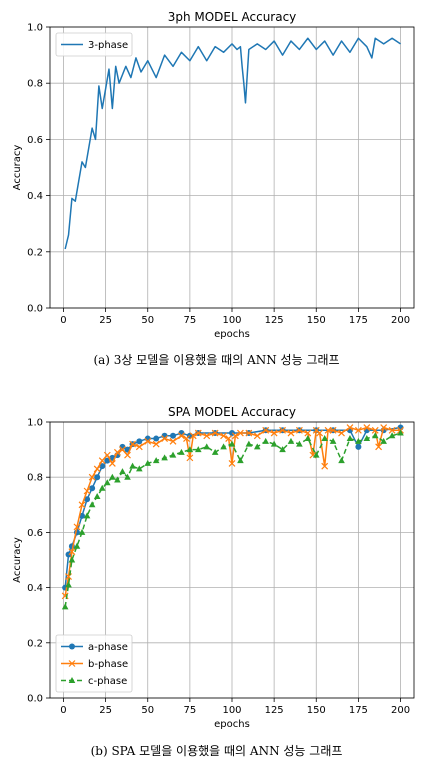  Describe the element at coordinates (35, 252) in the screenshot. I see `y-tick-label: 0.2` at that location.